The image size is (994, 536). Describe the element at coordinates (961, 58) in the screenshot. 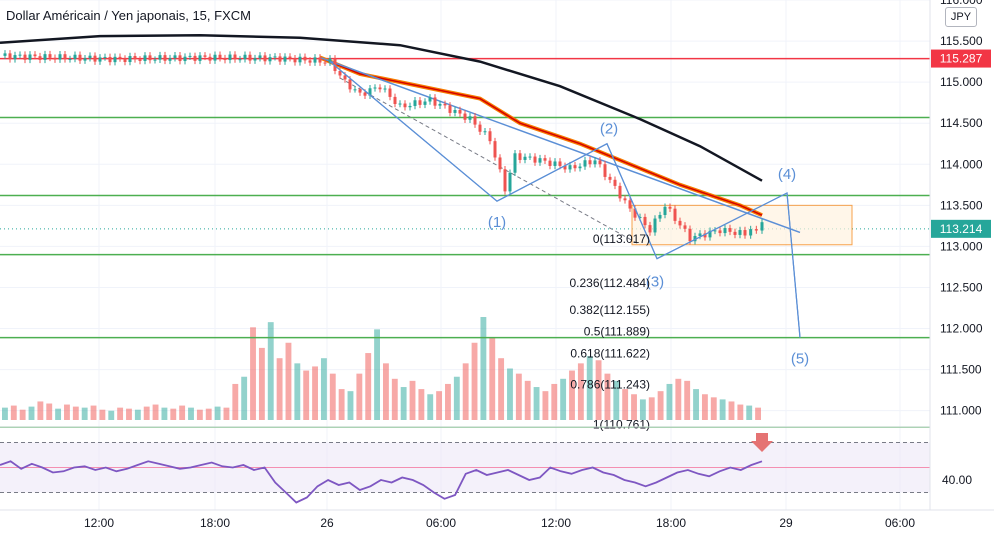

I see `marked-level-tag` at that location.